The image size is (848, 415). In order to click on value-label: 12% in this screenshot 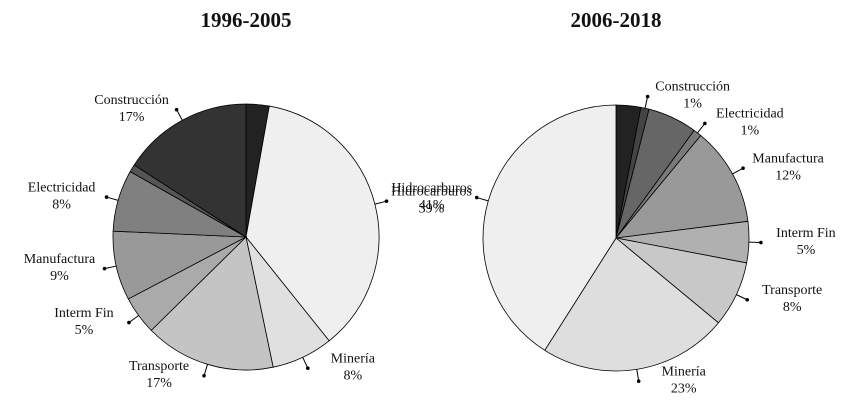, I will do `click(788, 175)`.